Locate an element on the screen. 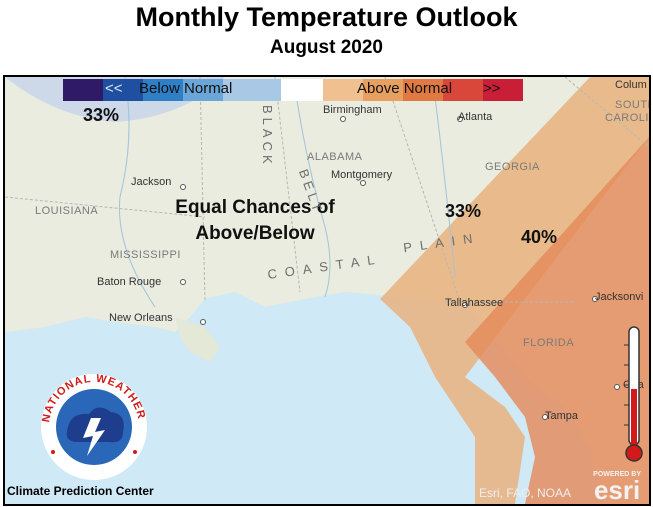  esri-logo: POWERED BY esri is located at coordinates (617, 488).